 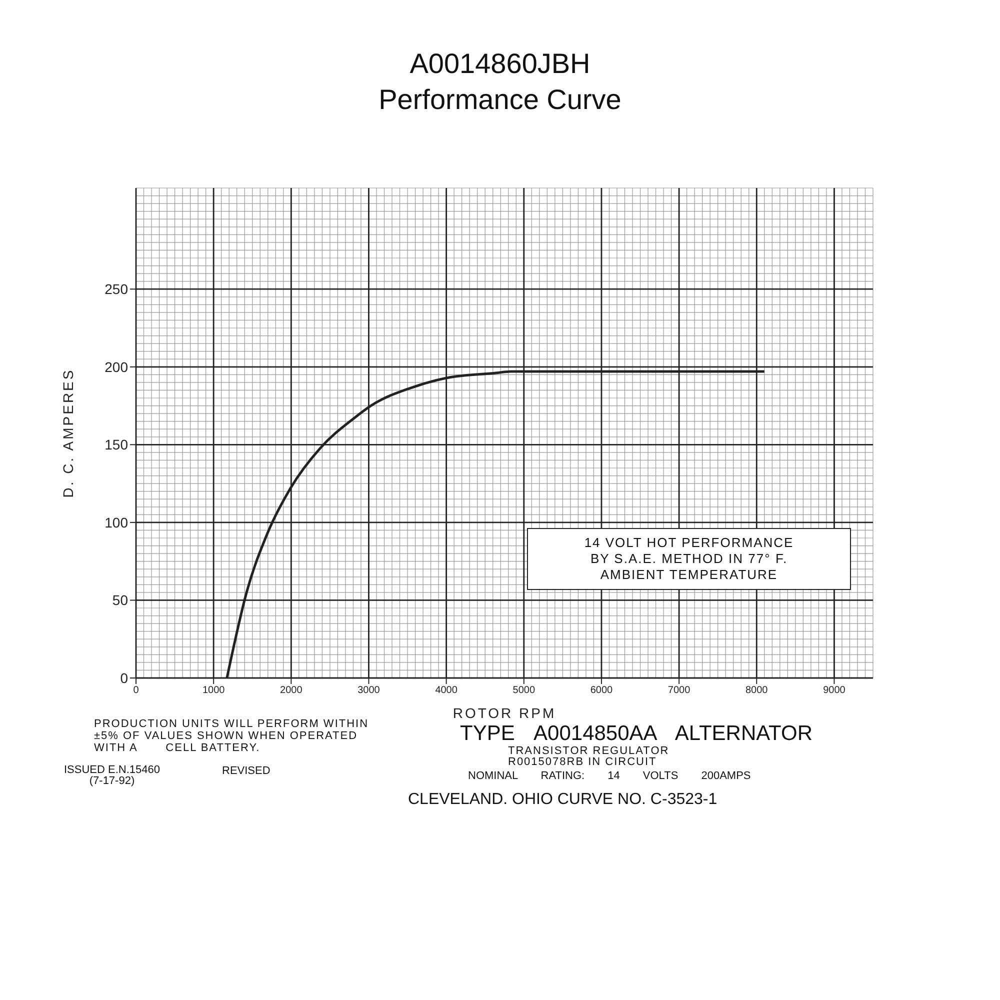 What do you see at coordinates (116, 366) in the screenshot?
I see `y-tick-label: 200` at bounding box center [116, 366].